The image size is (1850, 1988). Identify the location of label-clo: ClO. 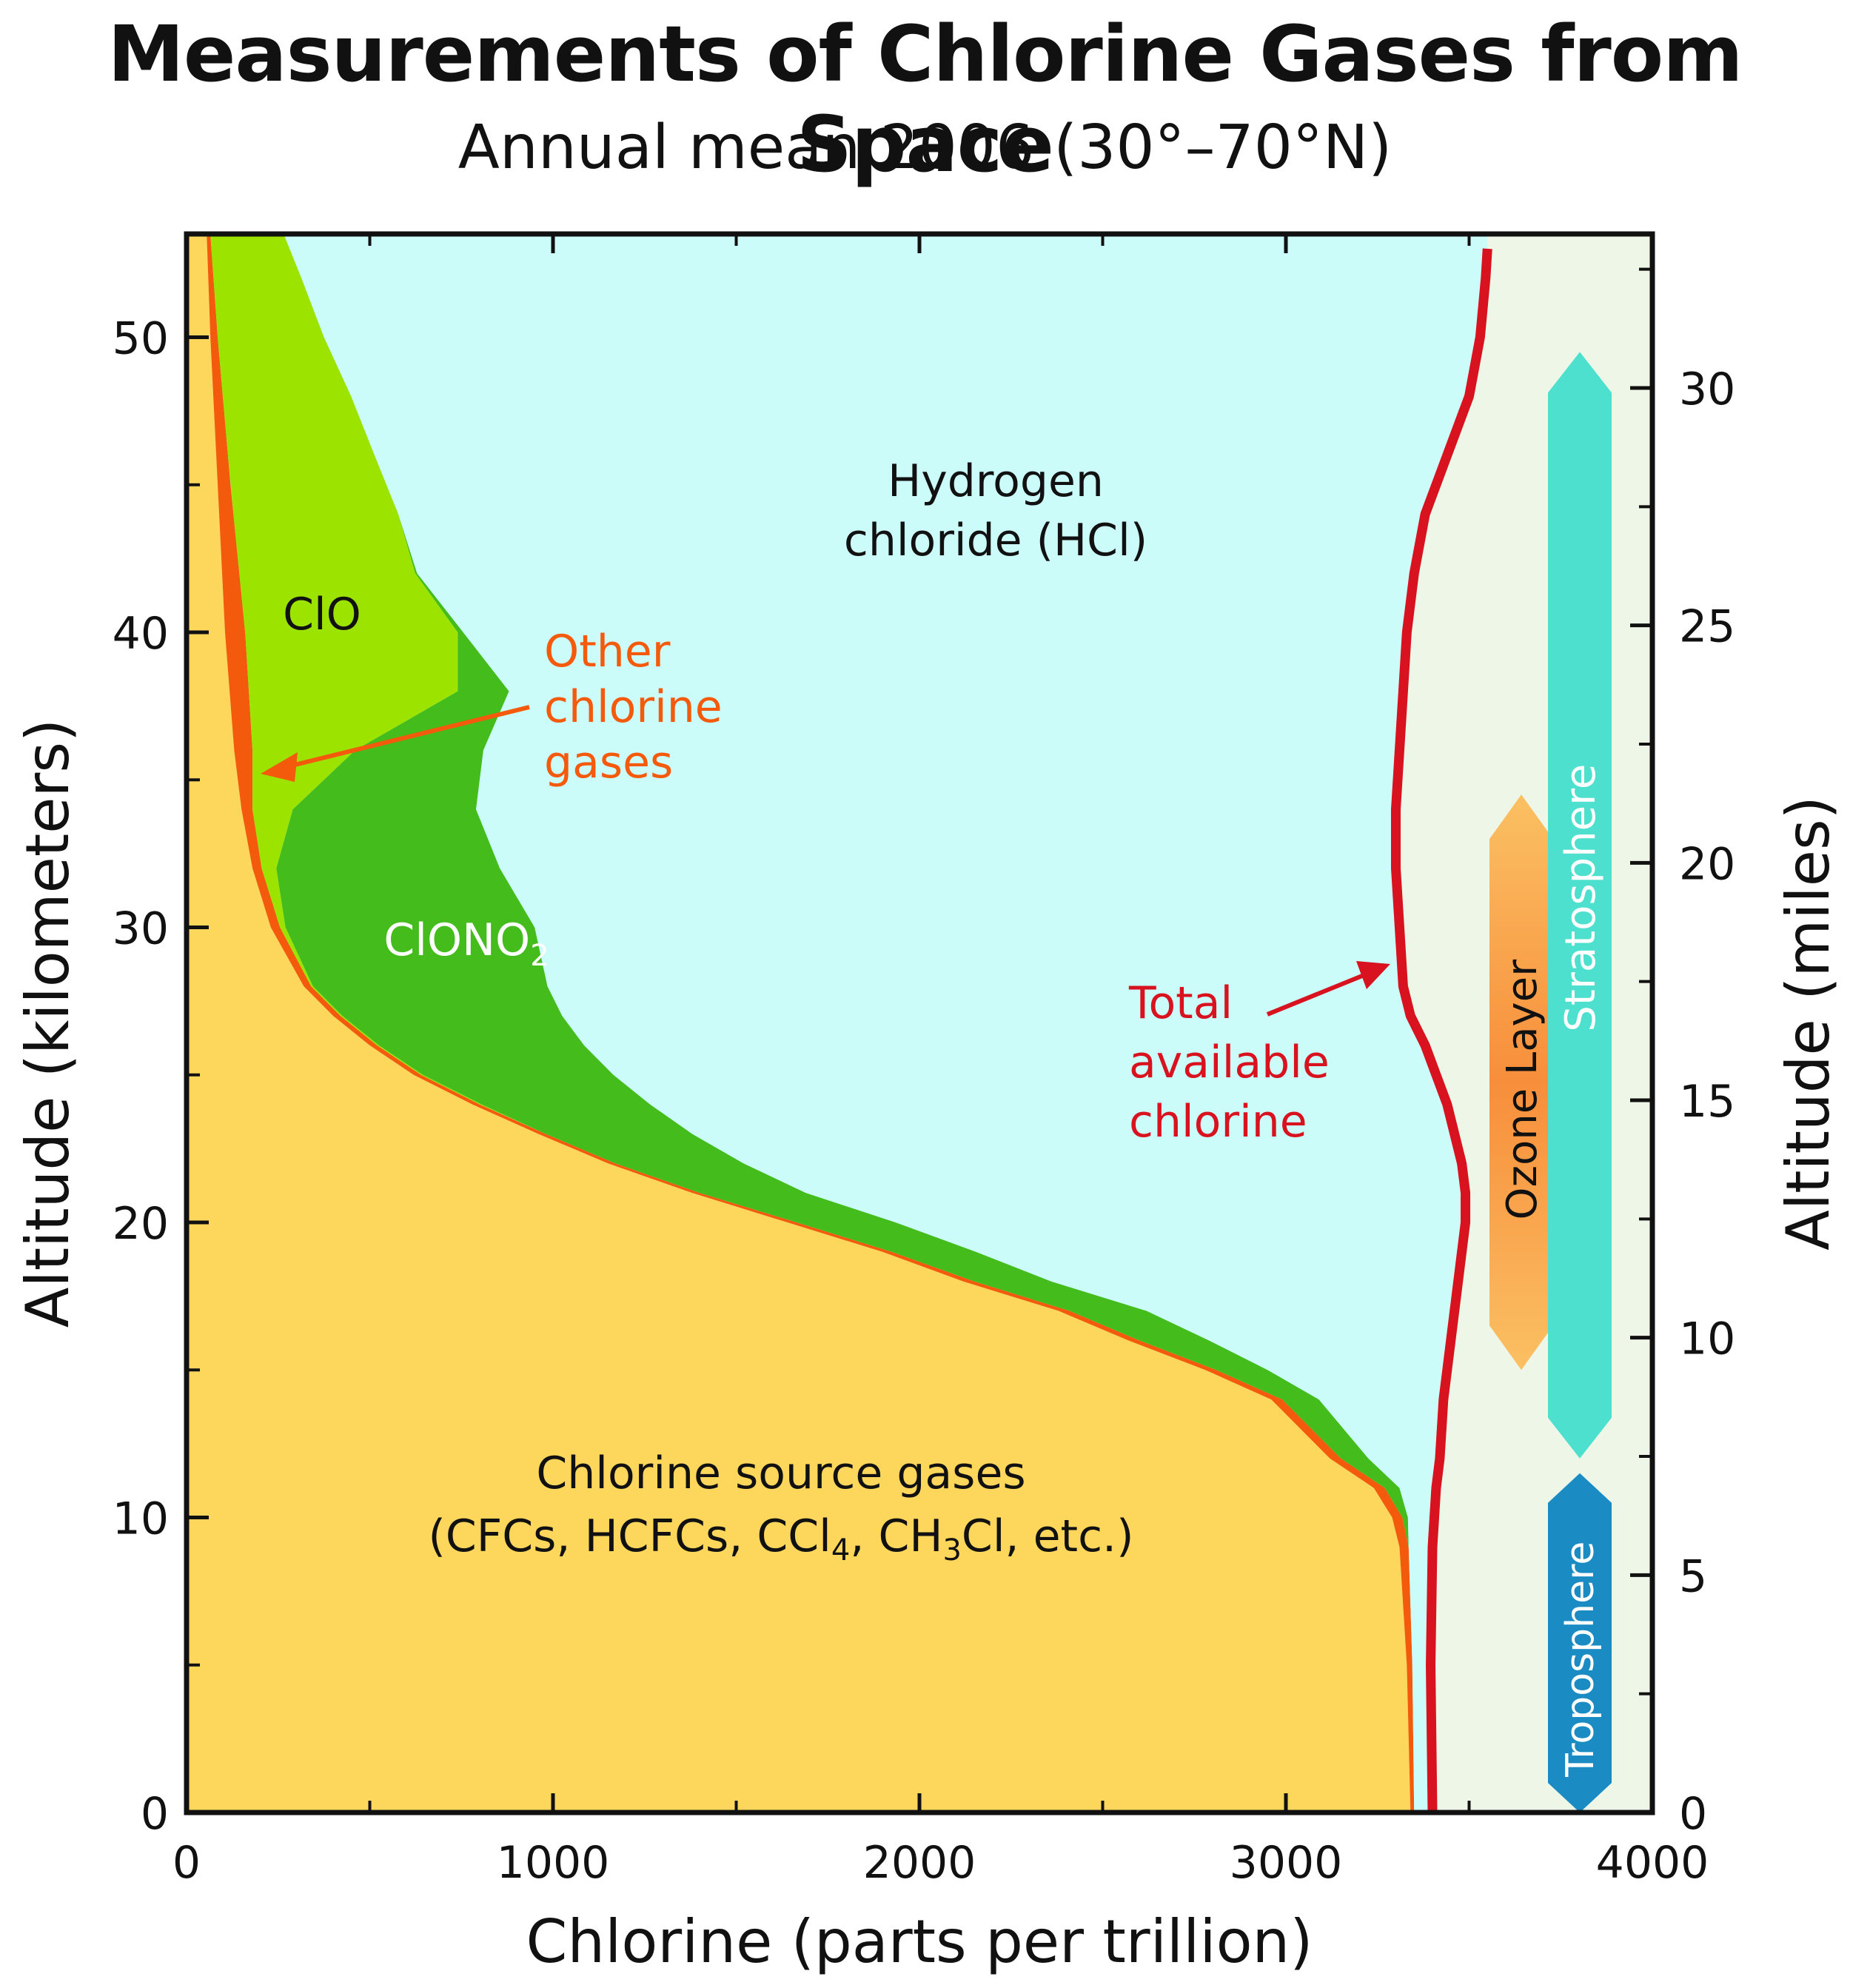
(322, 614).